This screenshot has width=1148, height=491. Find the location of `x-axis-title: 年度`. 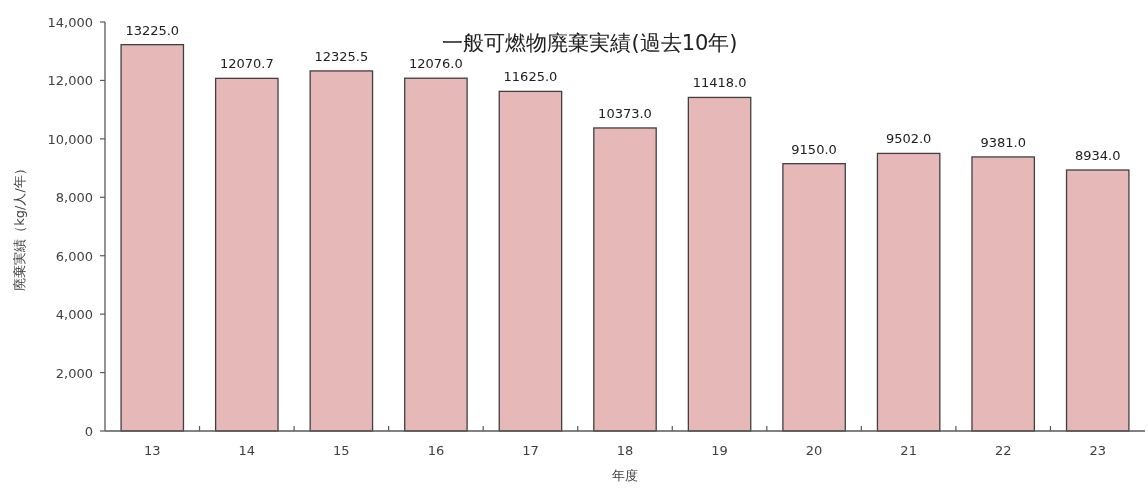

x-axis-title: 年度 is located at coordinates (625, 475).